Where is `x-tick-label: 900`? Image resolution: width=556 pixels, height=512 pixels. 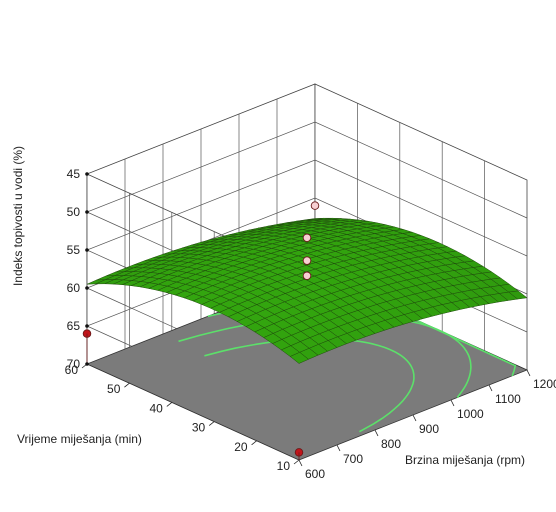
x-tick-label: 900 is located at coordinates (429, 429).